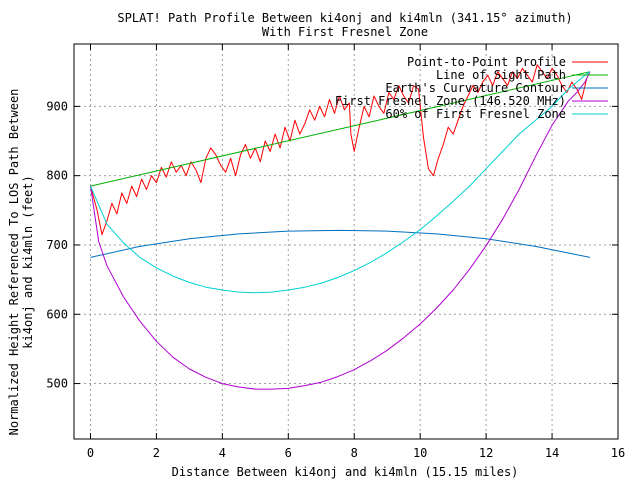 The image size is (640, 480). Describe the element at coordinates (57, 106) in the screenshot. I see `y-tick-label: 900` at that location.